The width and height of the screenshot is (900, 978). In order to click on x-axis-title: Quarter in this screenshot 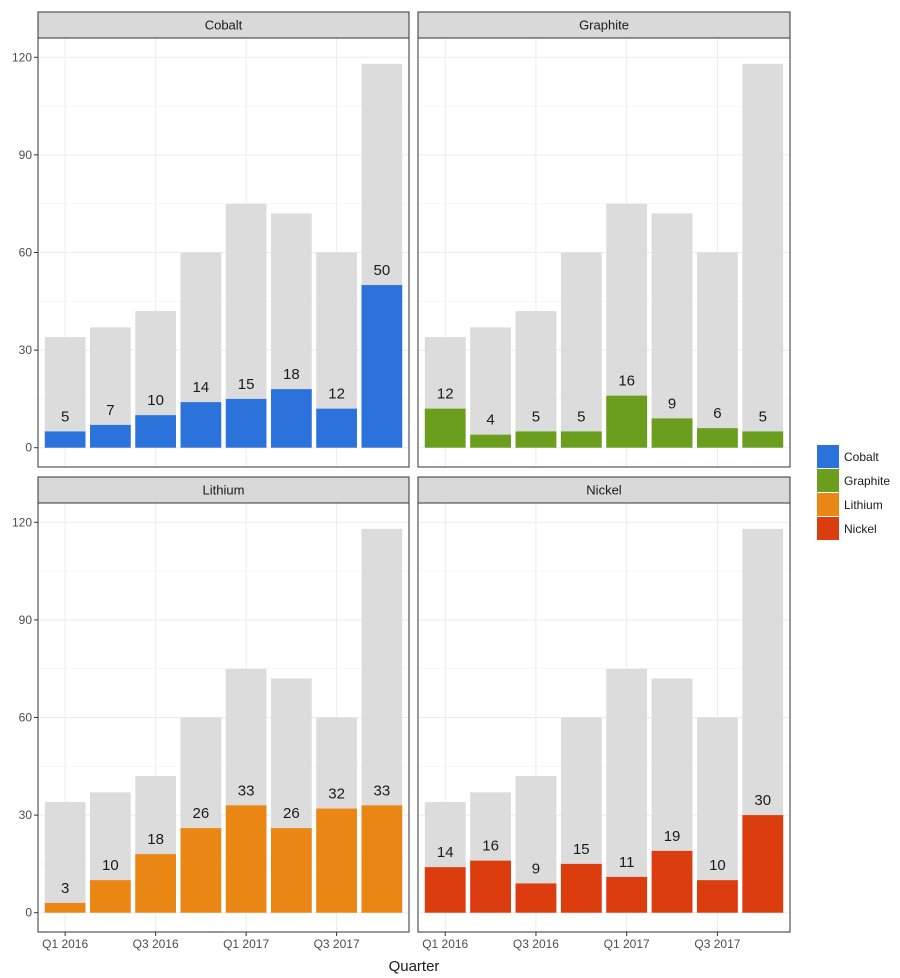, I will do `click(414, 966)`.